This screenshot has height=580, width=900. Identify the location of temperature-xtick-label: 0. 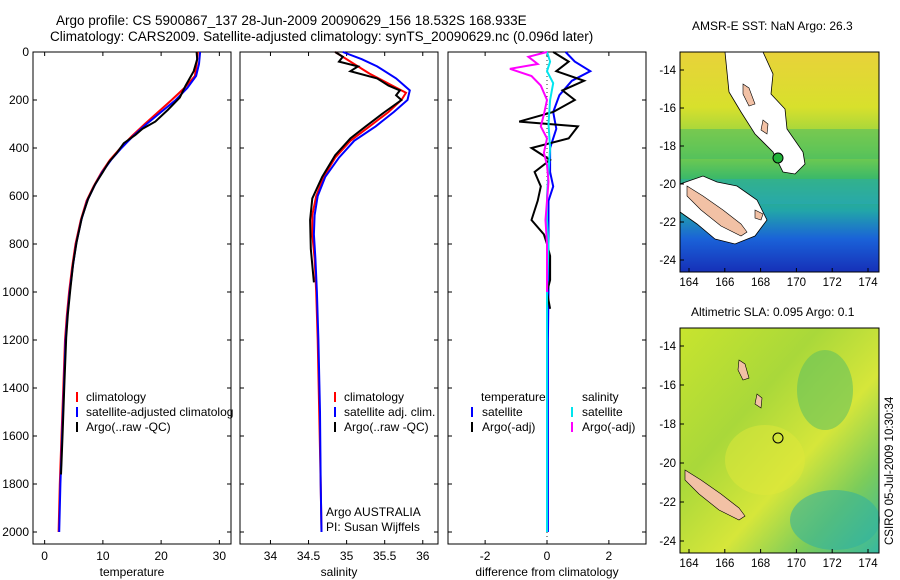
(44, 556).